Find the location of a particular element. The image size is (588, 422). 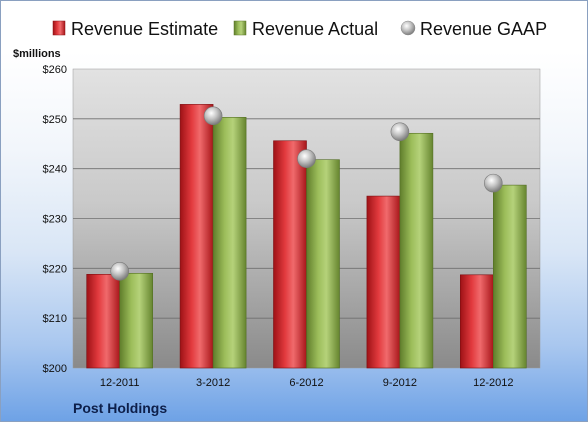

legend-label-revenue-actual: Revenue Actual is located at coordinates (315, 29).